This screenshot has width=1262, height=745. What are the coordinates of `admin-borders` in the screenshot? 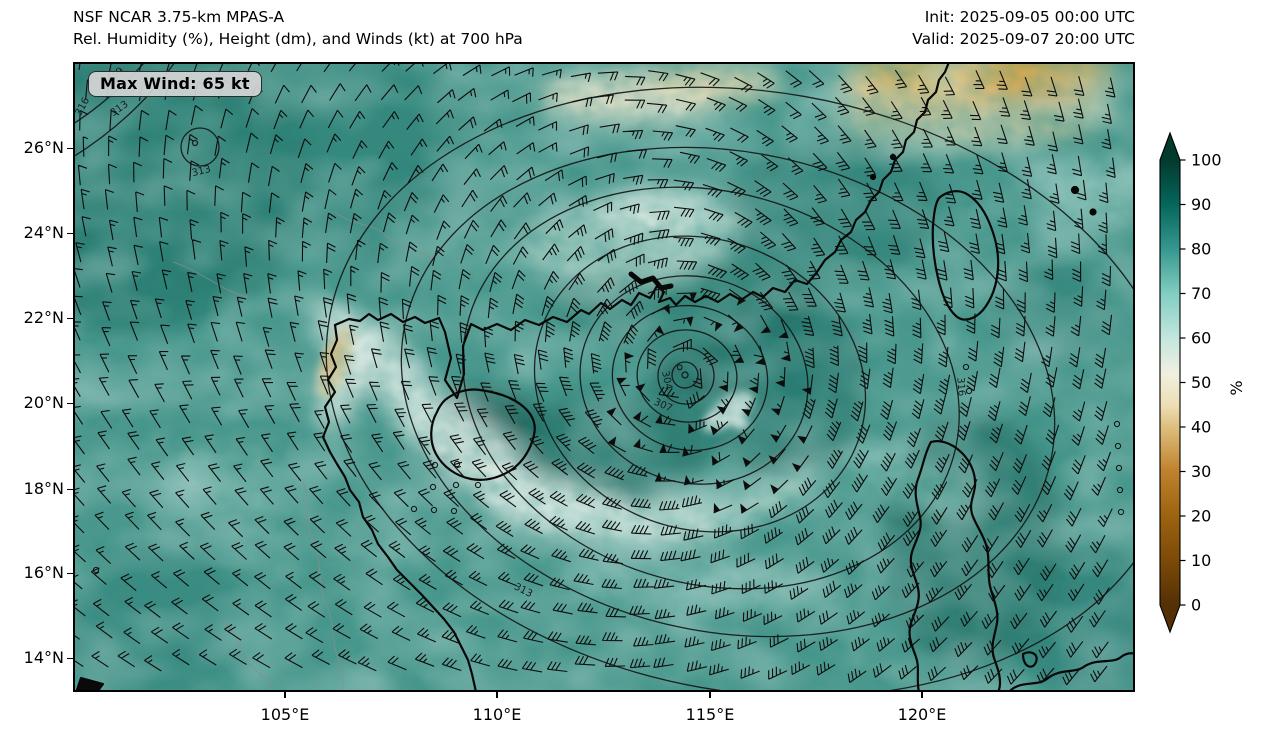 It's located at (303, 451).